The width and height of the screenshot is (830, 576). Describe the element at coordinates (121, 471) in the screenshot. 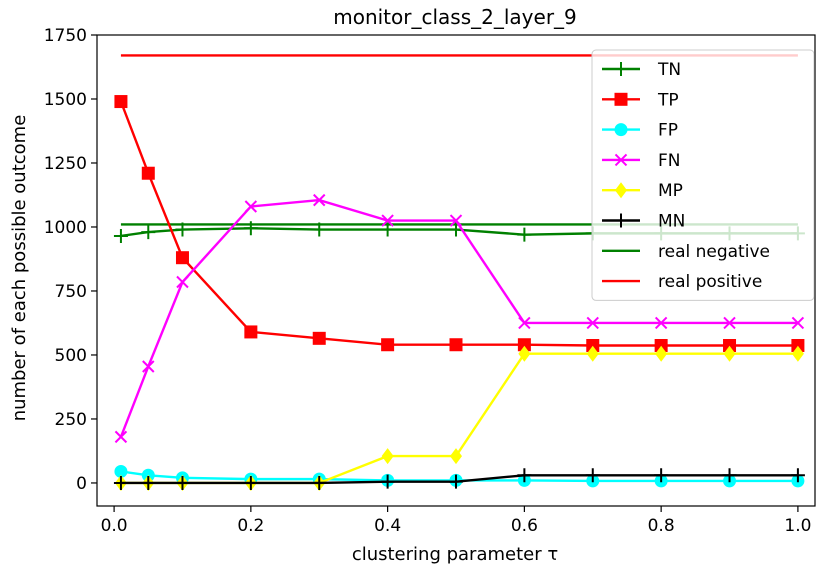

I see `data-point-fp` at that location.